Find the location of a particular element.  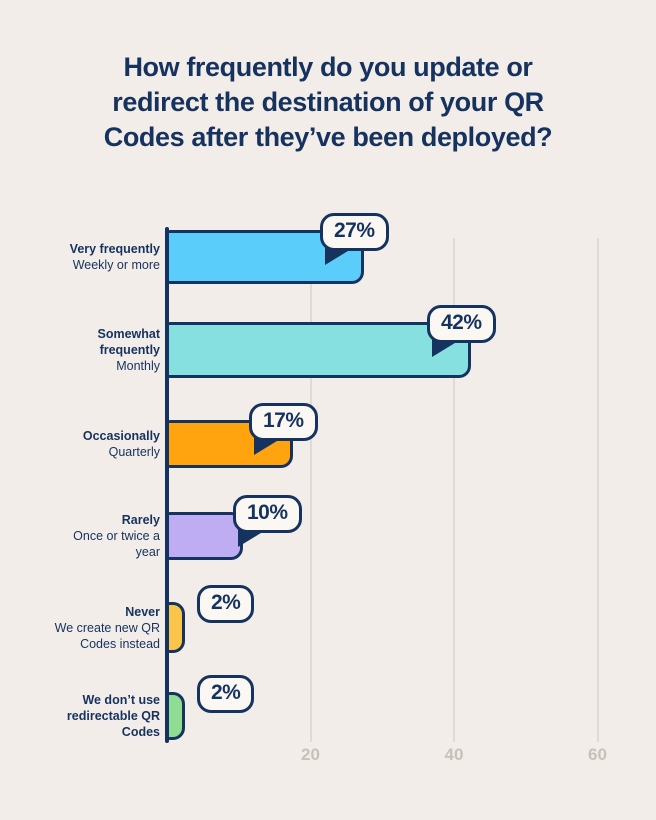

category-label-secondary: Weekly or more is located at coordinates (116, 265).